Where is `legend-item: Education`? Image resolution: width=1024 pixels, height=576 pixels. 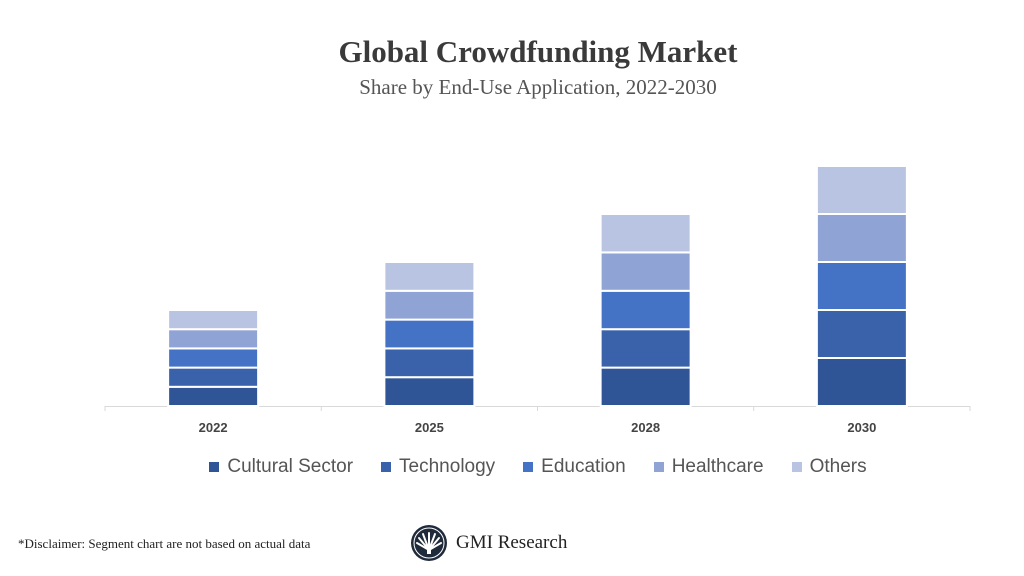
legend-item: Education is located at coordinates (574, 467).